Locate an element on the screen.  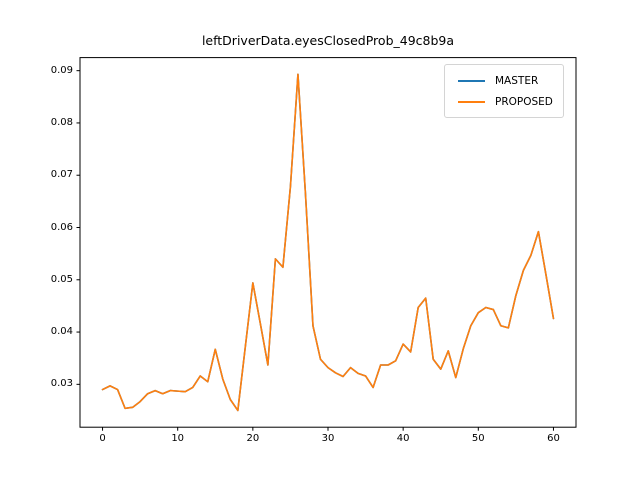
y-tick-label: 0.05 is located at coordinates (61, 279).